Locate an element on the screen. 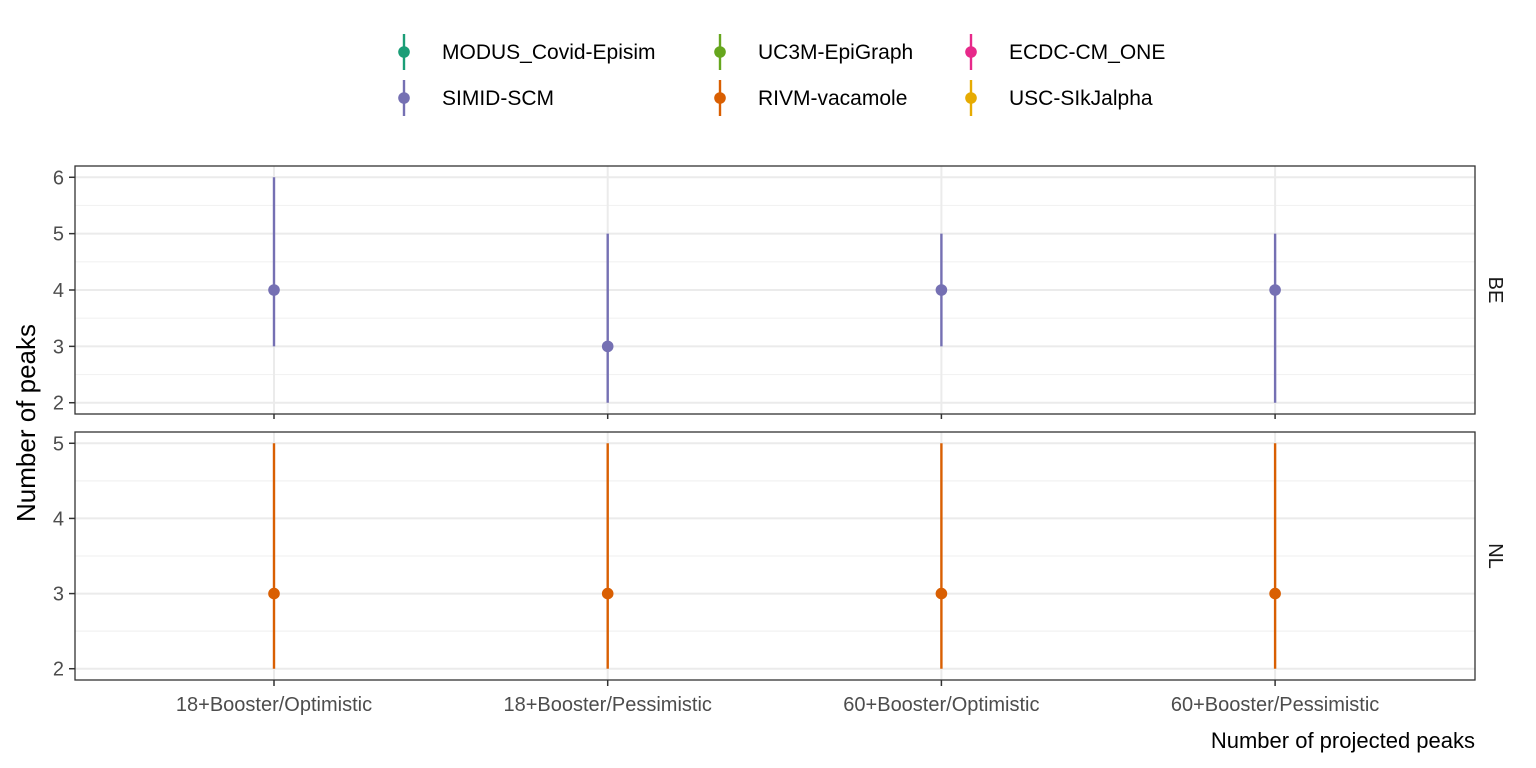  legend-item: USC-SIkJalpha is located at coordinates (1059, 98).